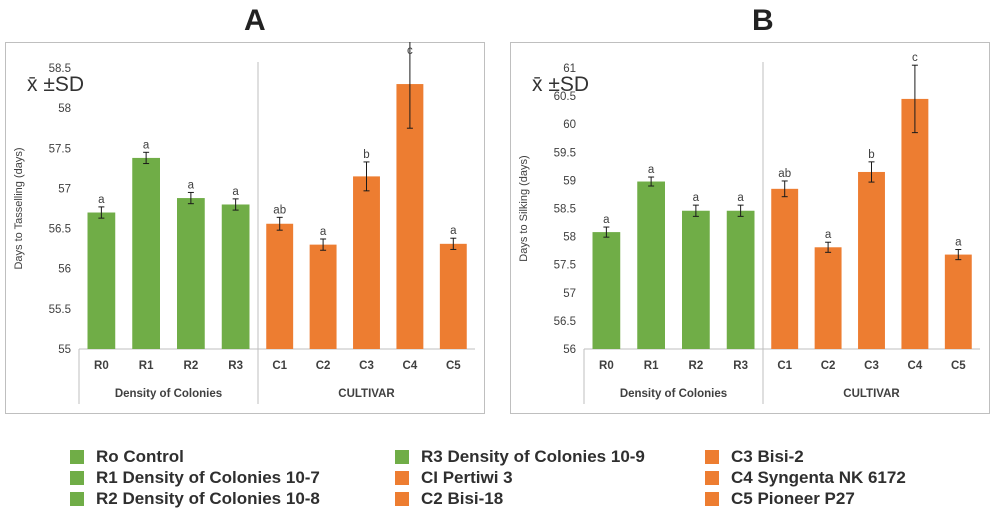 This screenshot has height=509, width=993. Describe the element at coordinates (19, 208) in the screenshot. I see `y-axis-label: Days to Tasselling (days)` at that location.